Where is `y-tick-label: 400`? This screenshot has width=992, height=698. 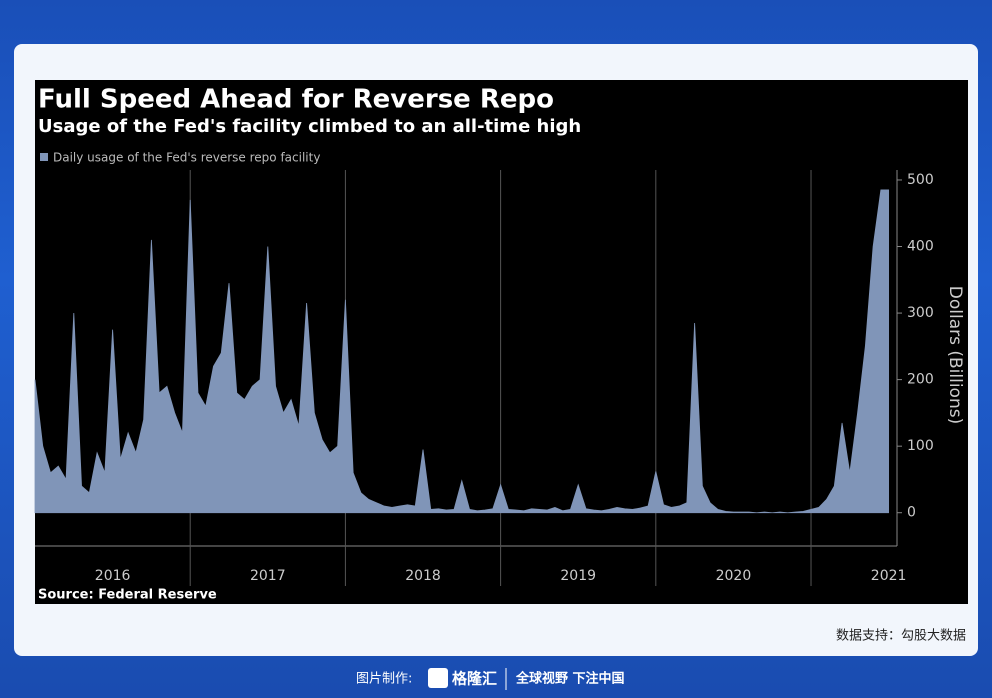 y-tick-label: 400 is located at coordinates (920, 247).